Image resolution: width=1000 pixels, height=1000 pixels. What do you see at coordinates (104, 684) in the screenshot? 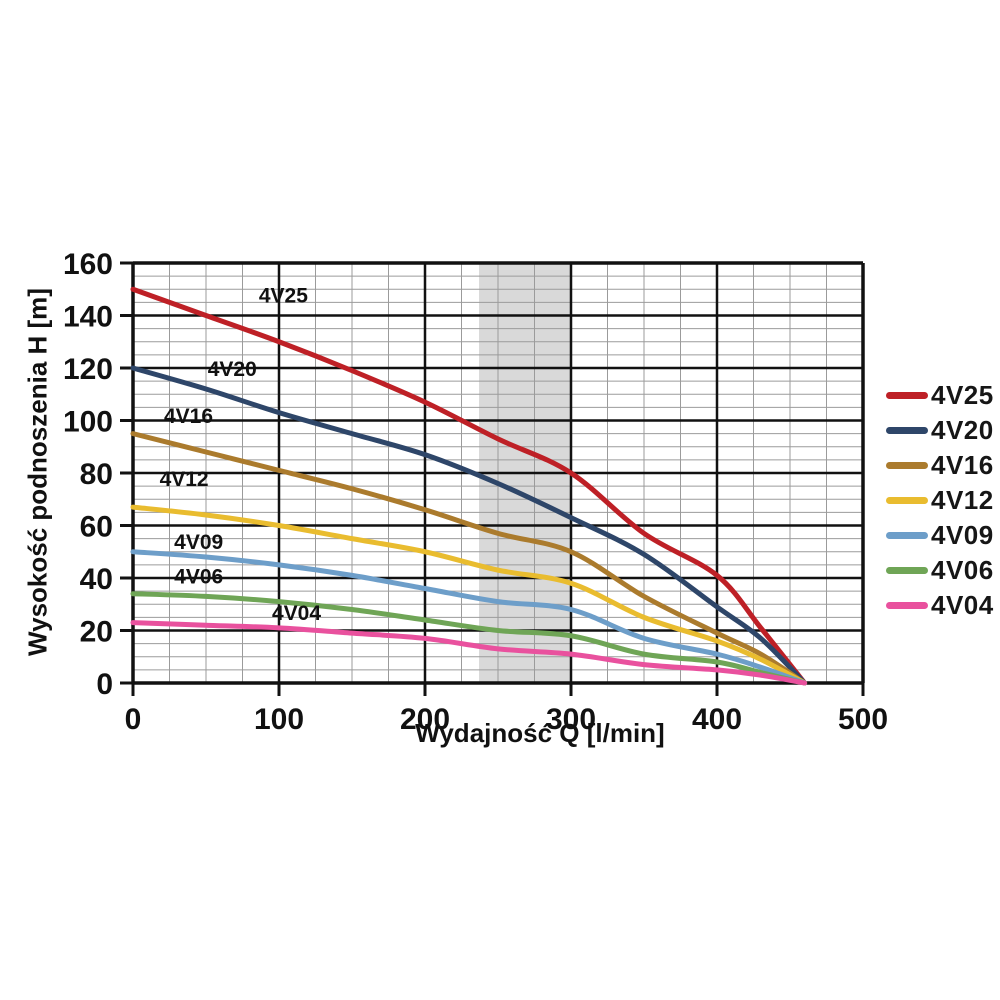
I see `y-tick-label: 0` at bounding box center [104, 684].